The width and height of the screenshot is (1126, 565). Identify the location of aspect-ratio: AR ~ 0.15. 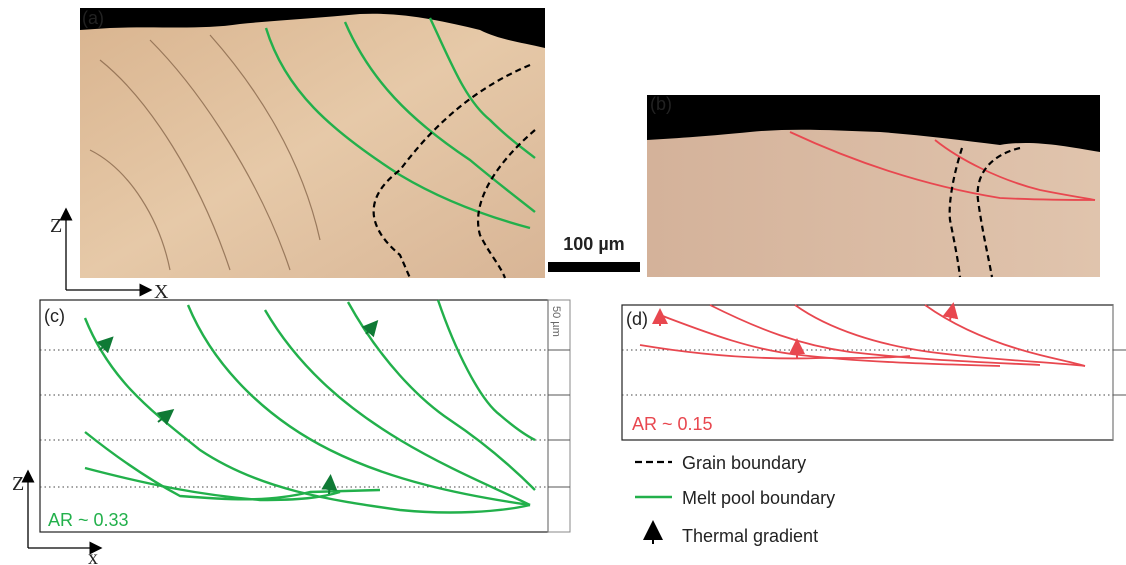
(672, 424).